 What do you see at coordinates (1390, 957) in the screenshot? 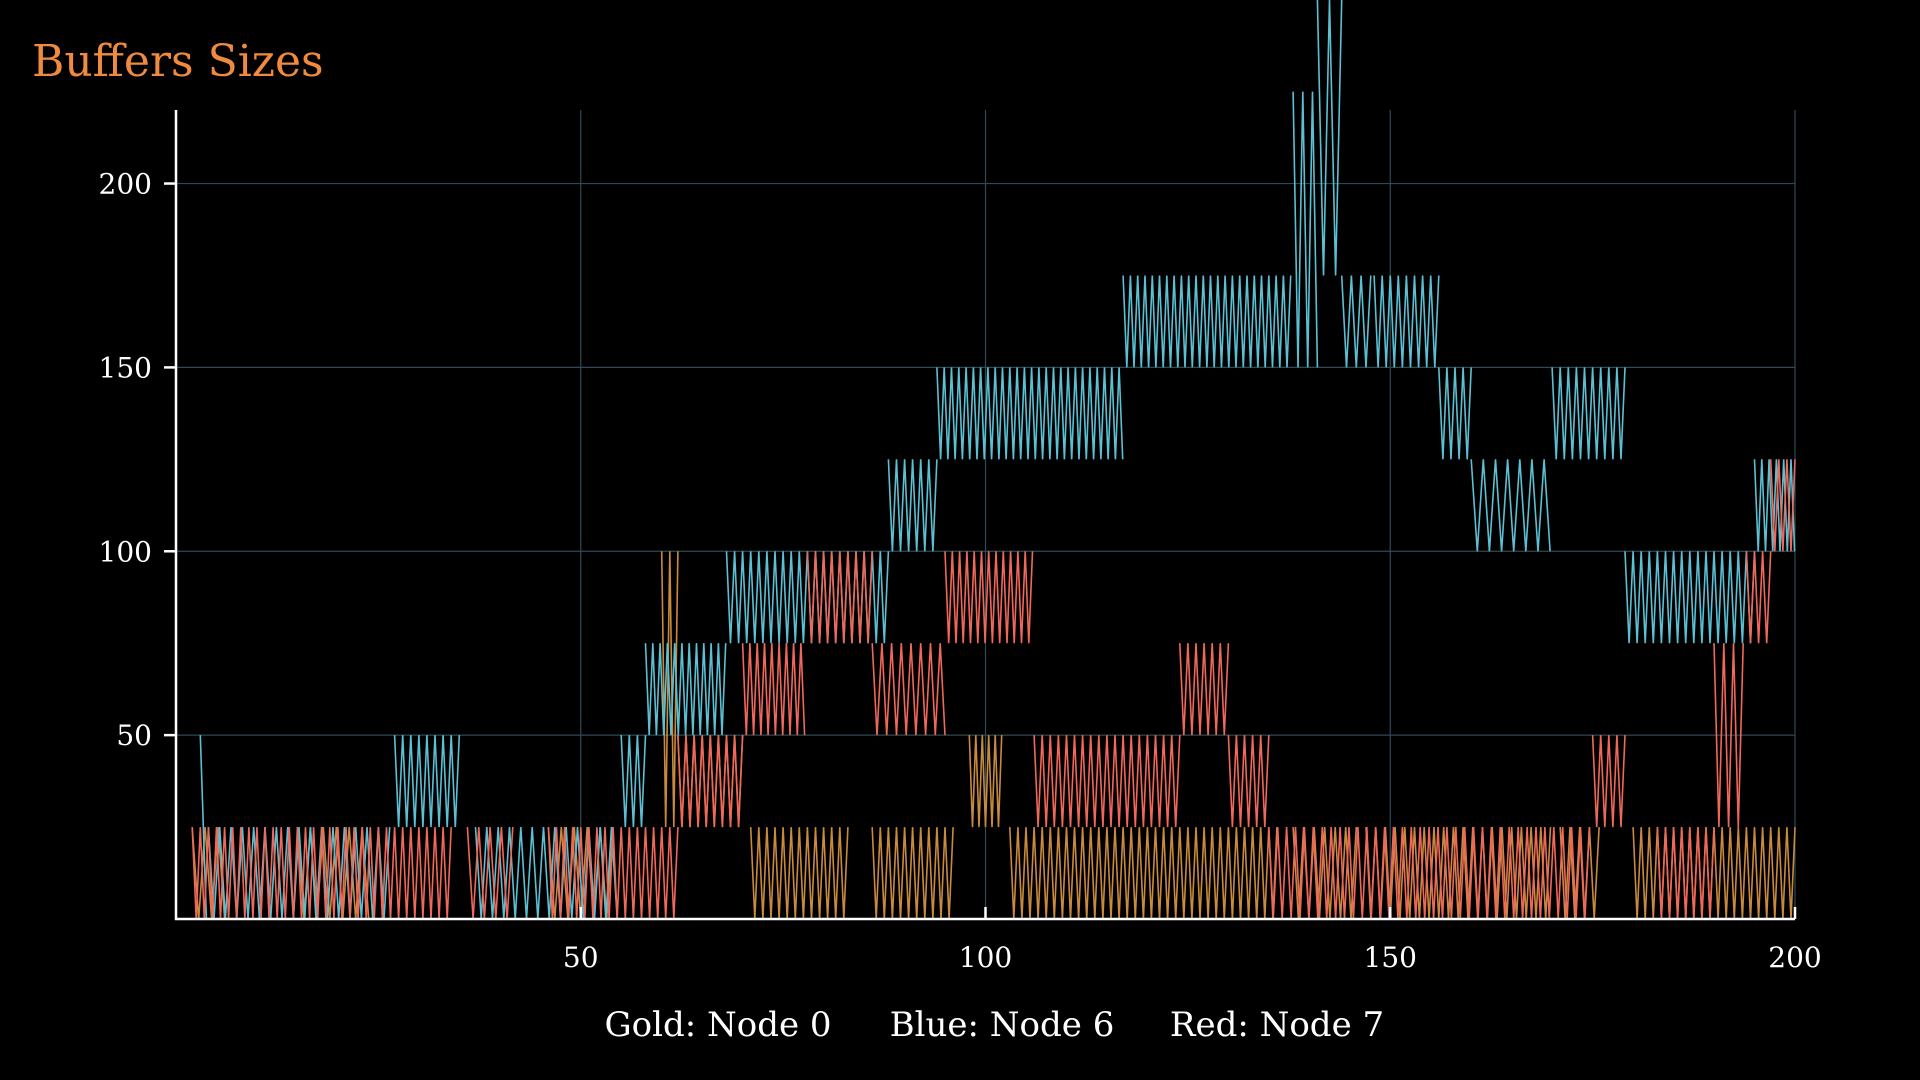
I see `x-tick-label: 150` at bounding box center [1390, 957].